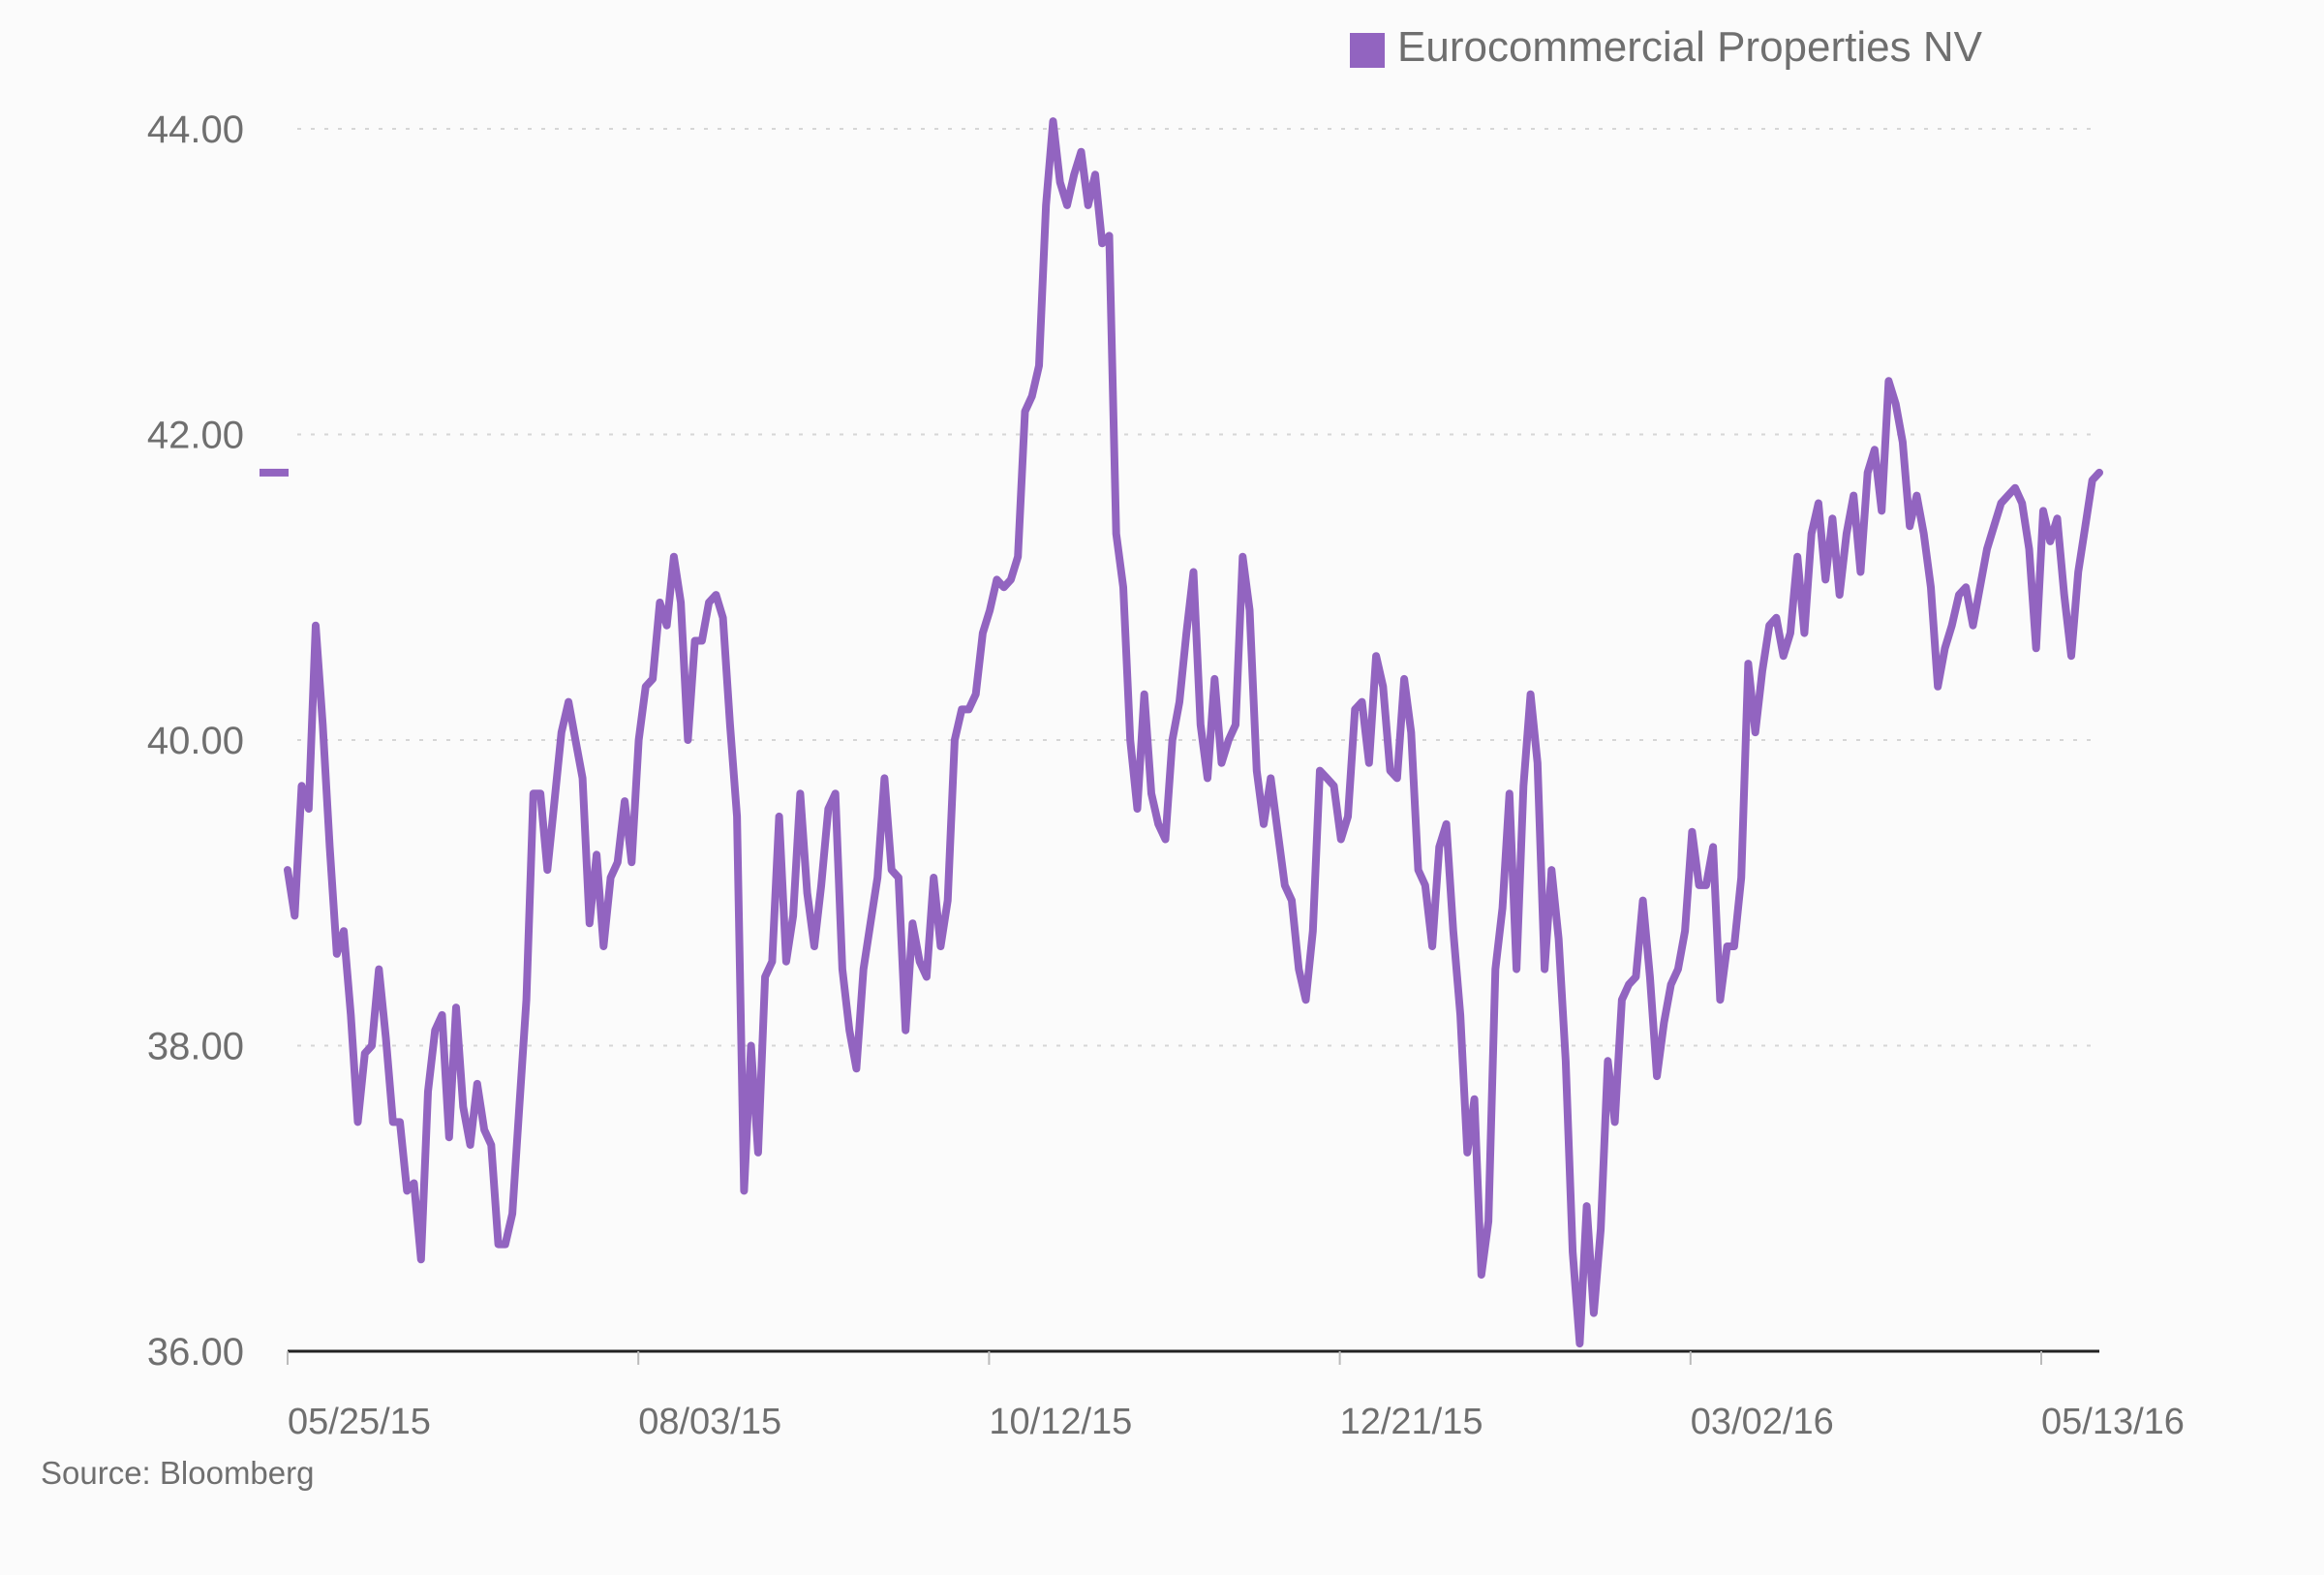 This screenshot has width=2324, height=1575. I want to click on source-note: Source: Bloomberg, so click(178, 1473).